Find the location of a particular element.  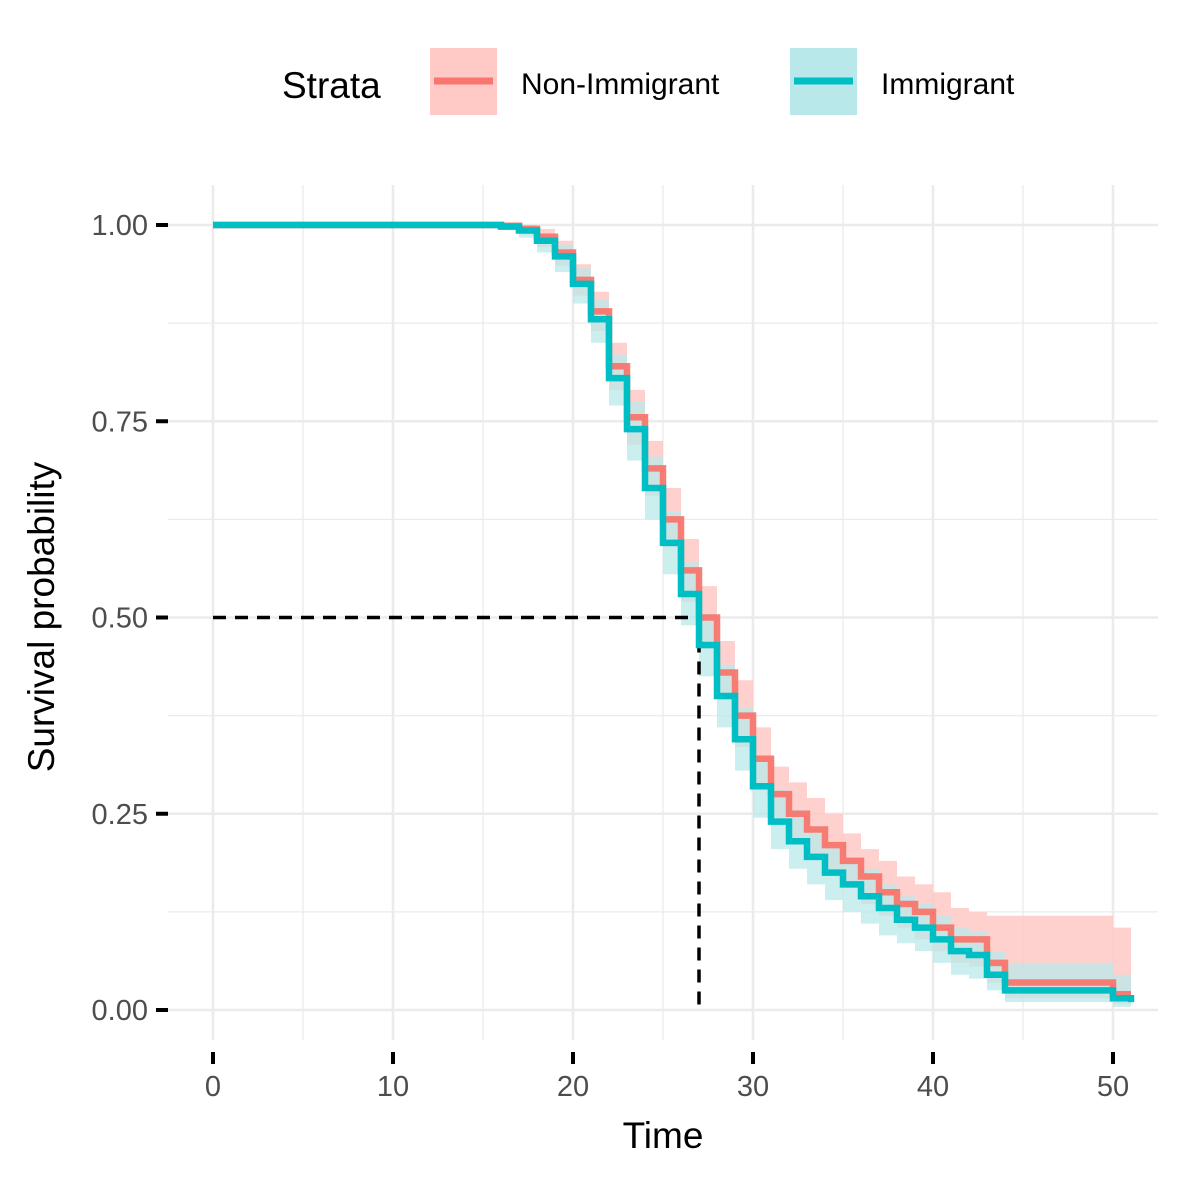

x-axis-title: Time is located at coordinates (663, 1135).